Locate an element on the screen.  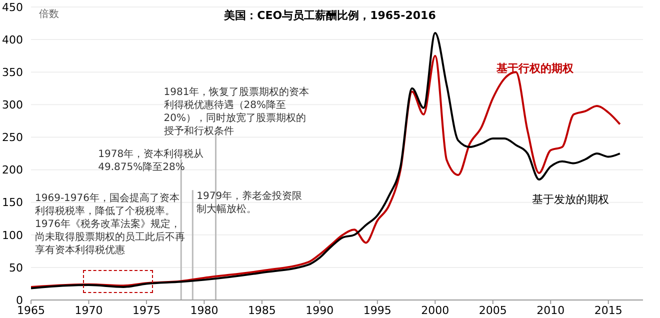
x-tick-label: 1990 is located at coordinates (320, 310).